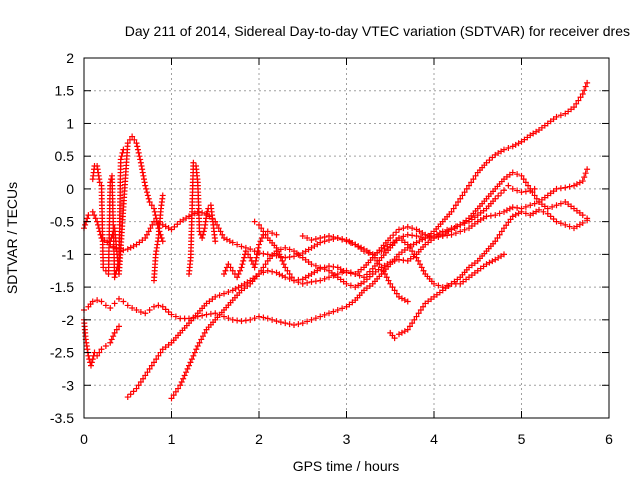  I want to click on y-tick-label: 2, so click(70, 58).